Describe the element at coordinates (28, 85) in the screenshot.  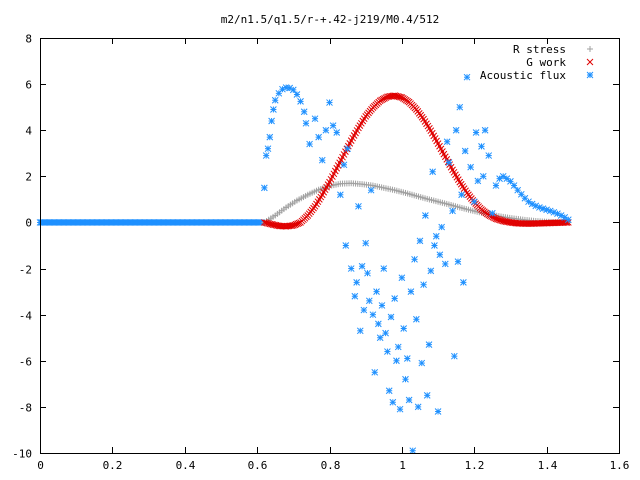
I see `y-tick-label: 6` at that location.